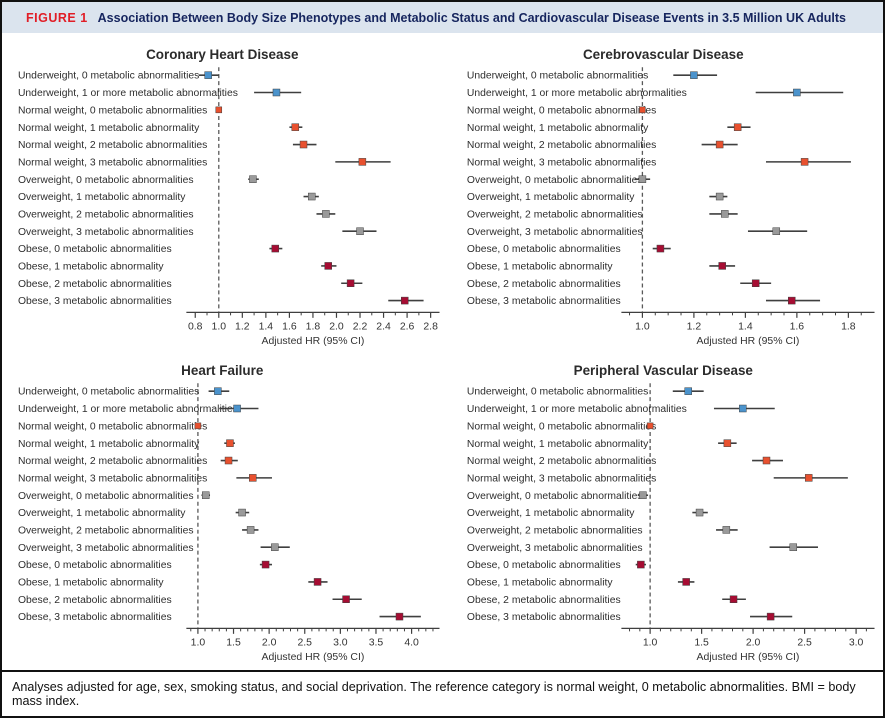 Image resolution: width=885 pixels, height=718 pixels. Describe the element at coordinates (195, 326) in the screenshot. I see `axis-tick-label: 0.8` at that location.